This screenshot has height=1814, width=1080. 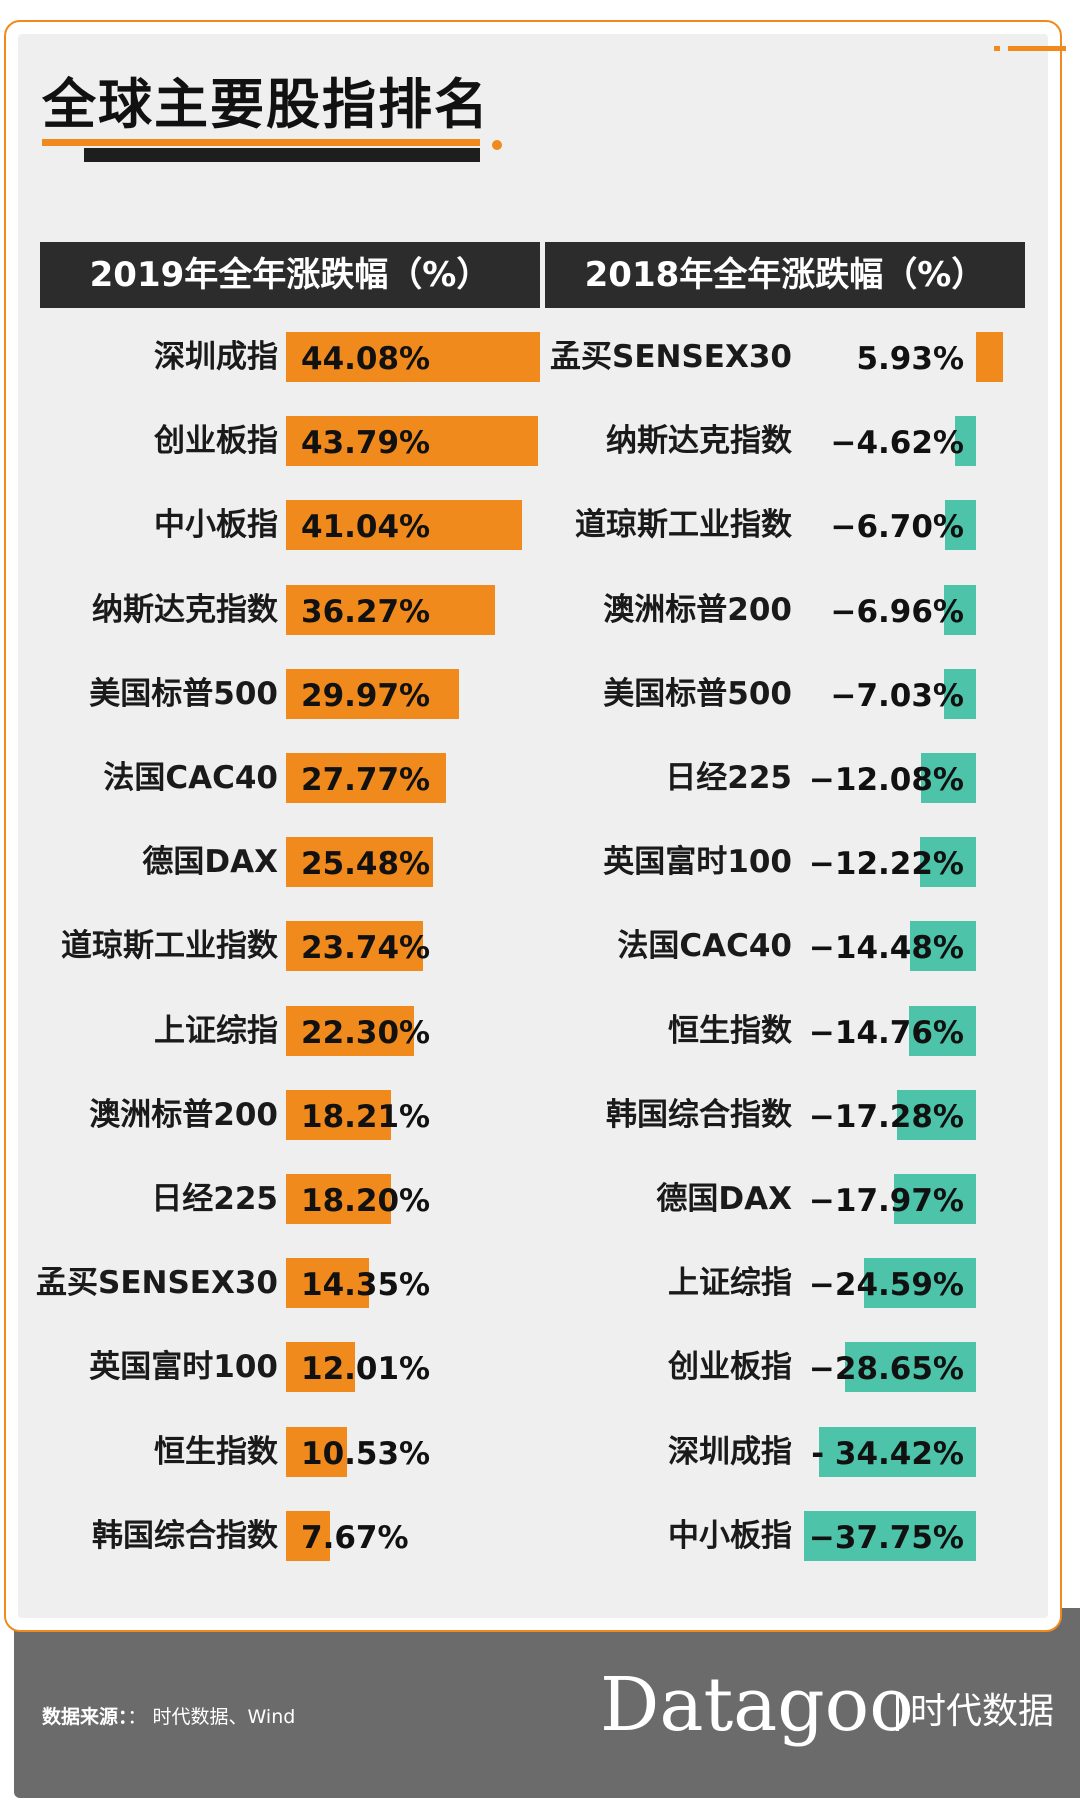 What do you see at coordinates (211, 1717) in the screenshot?
I see `source-text: ： 时代数据、Wind` at bounding box center [211, 1717].